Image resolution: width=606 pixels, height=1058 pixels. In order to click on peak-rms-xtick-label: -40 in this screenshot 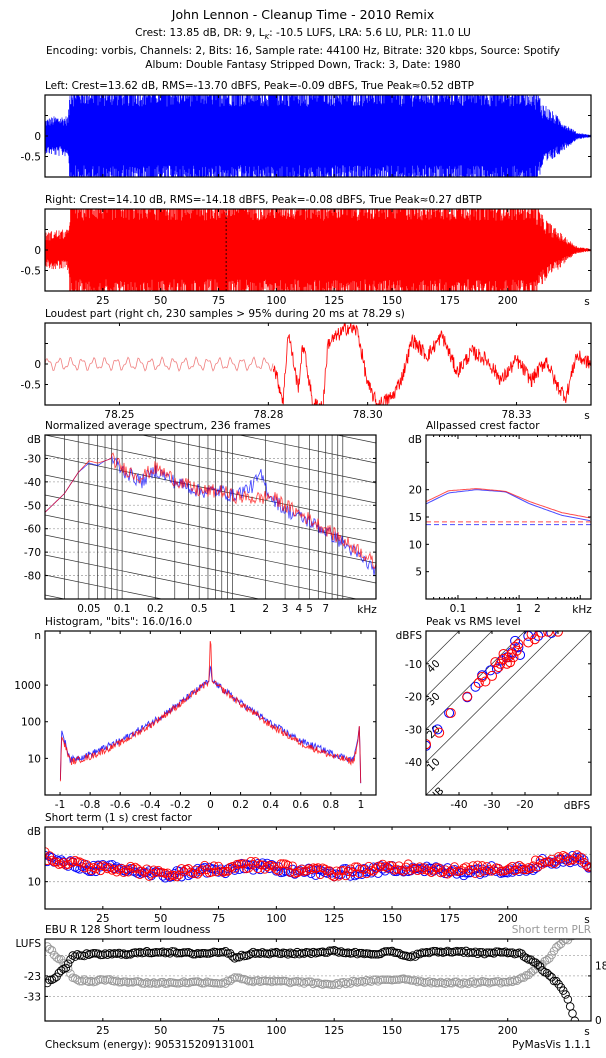, I will do `click(458, 805)`.